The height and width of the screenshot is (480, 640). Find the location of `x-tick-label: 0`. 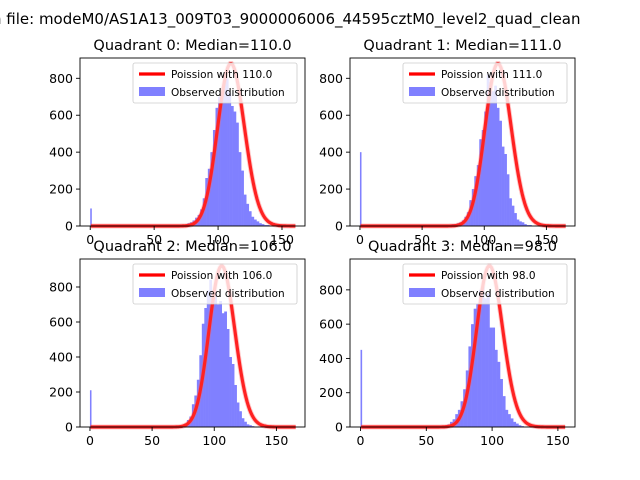

x-tick-label: 0 is located at coordinates (361, 440).